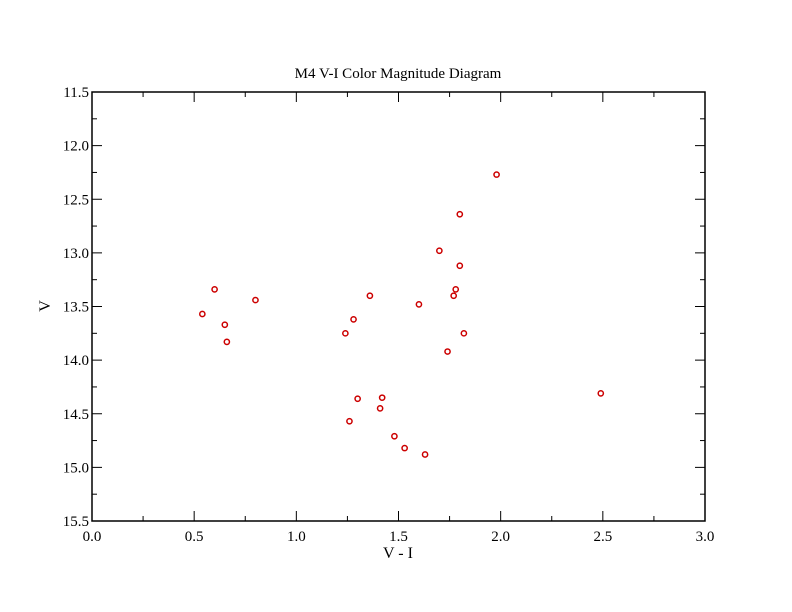 Image resolution: width=792 pixels, height=612 pixels. Describe the element at coordinates (296, 537) in the screenshot. I see `x-tick-label: 1.0` at that location.